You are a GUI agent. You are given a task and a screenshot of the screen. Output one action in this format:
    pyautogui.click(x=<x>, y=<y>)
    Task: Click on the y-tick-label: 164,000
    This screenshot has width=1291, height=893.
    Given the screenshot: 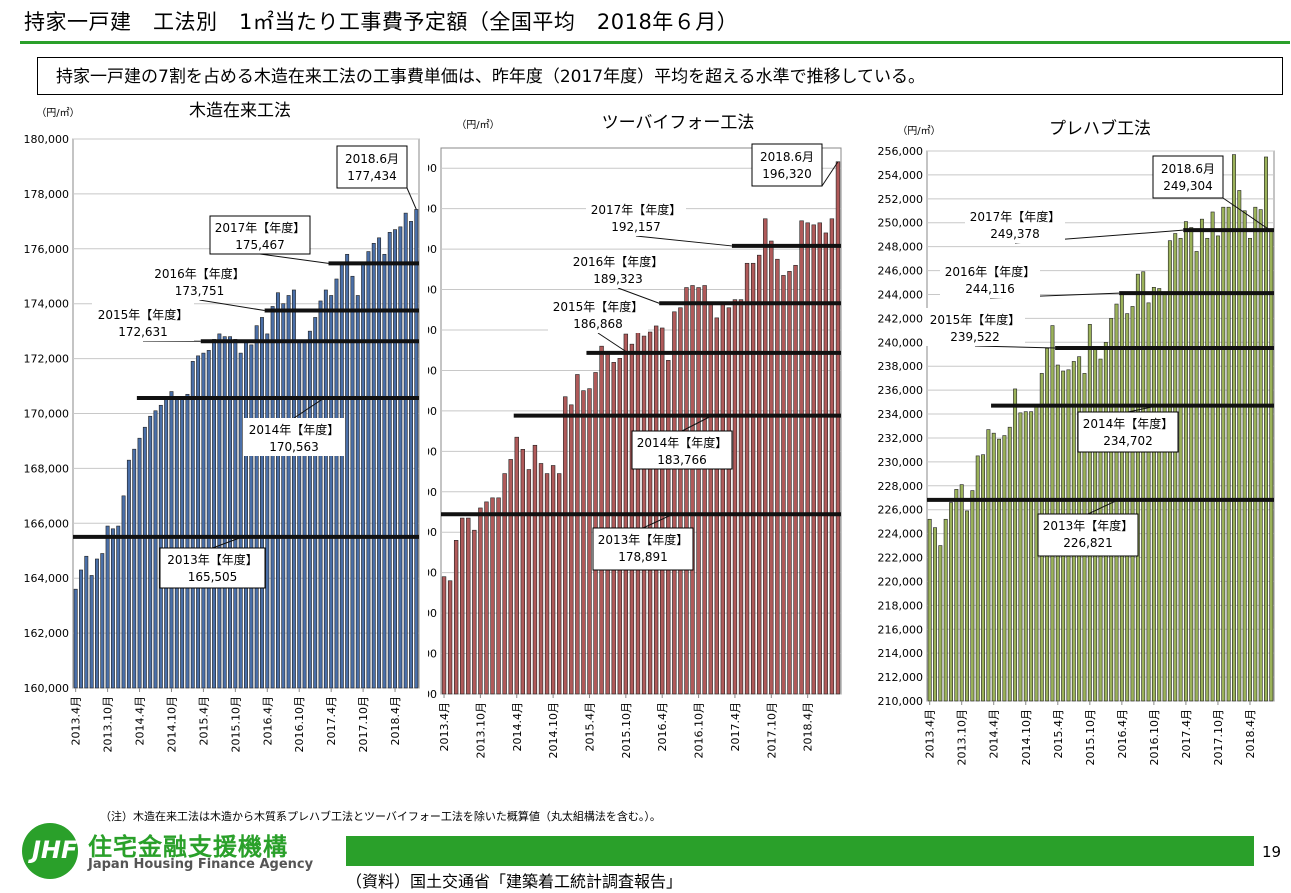 What is the action you would take?
    pyautogui.click(x=47, y=578)
    